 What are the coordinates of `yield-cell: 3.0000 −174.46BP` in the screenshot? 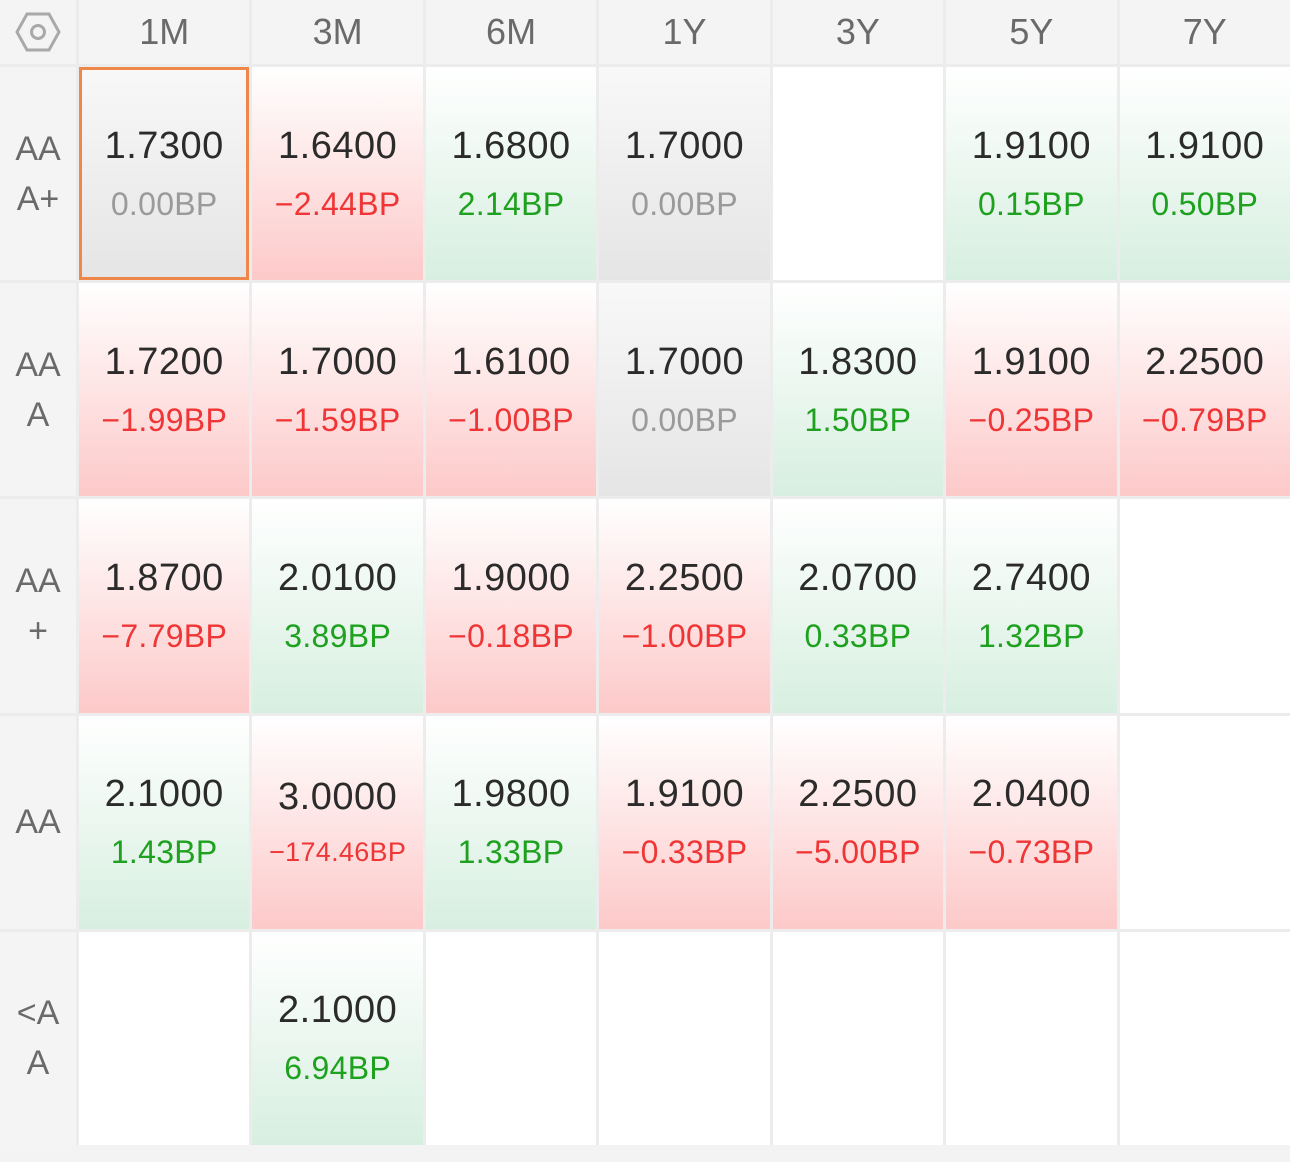 It's located at (337, 822).